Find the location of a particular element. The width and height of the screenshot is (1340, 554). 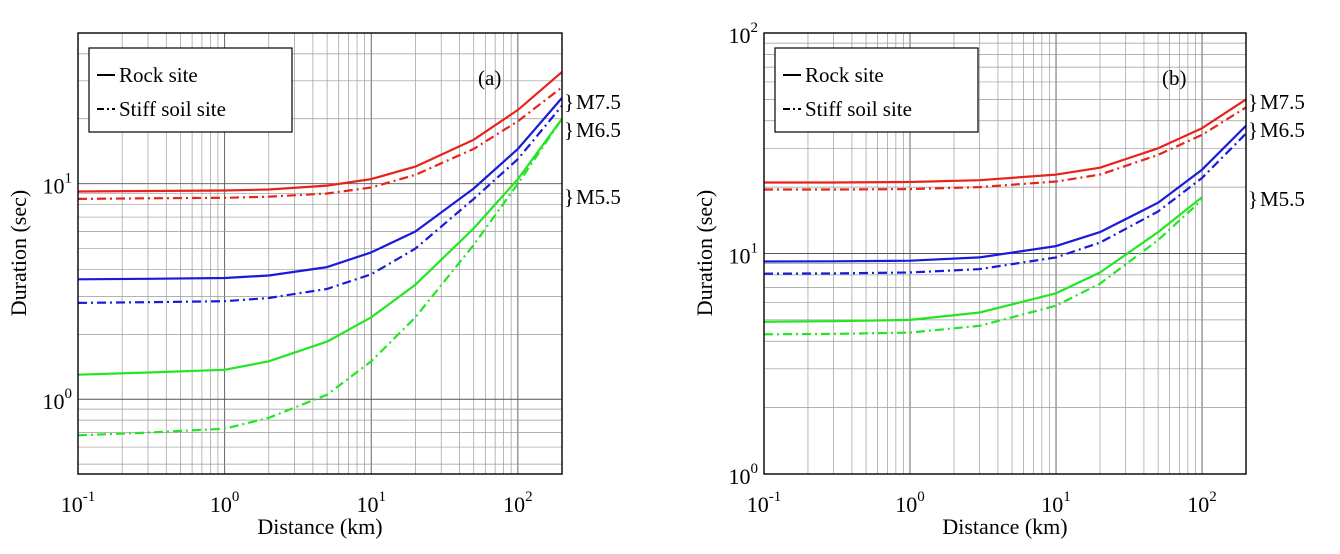

series-line-m55-rock is located at coordinates (983, 259).